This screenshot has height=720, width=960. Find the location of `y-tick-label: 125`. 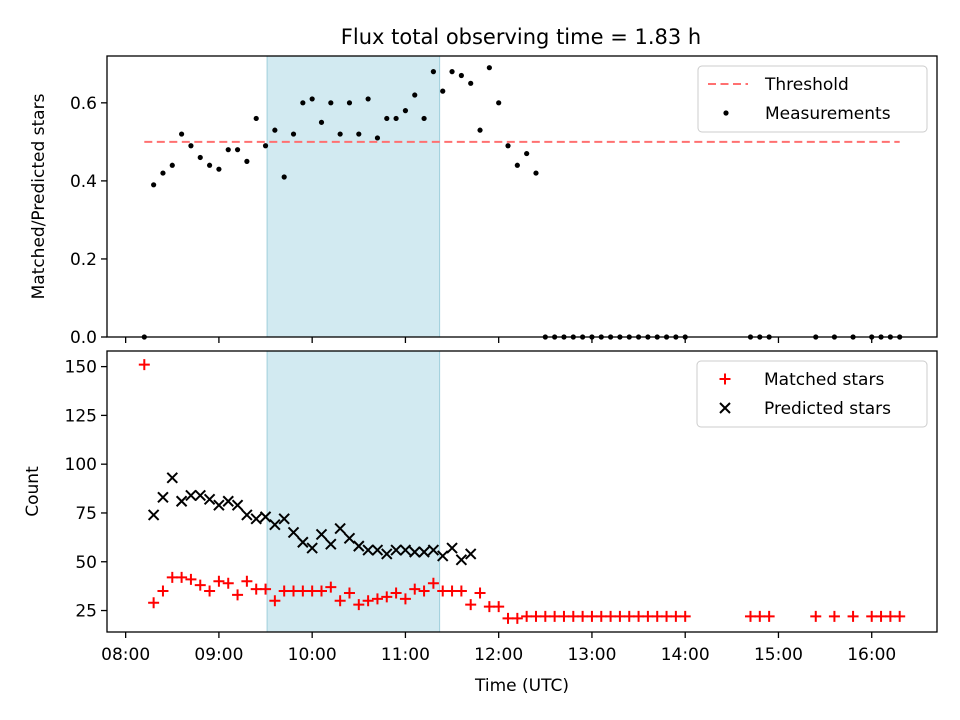

y-tick-label: 125 is located at coordinates (81, 416).